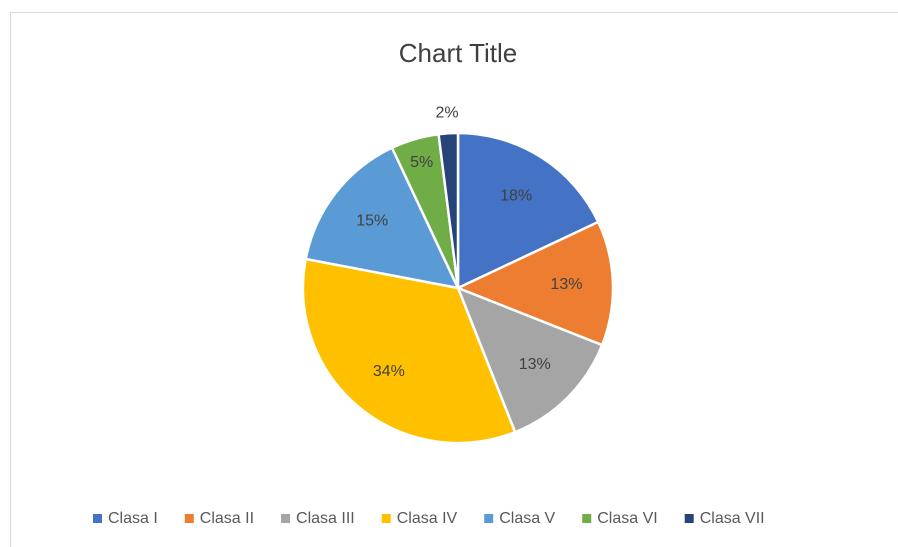 This screenshot has width=898, height=547. What do you see at coordinates (227, 518) in the screenshot?
I see `legend-label: Clasa II` at bounding box center [227, 518].